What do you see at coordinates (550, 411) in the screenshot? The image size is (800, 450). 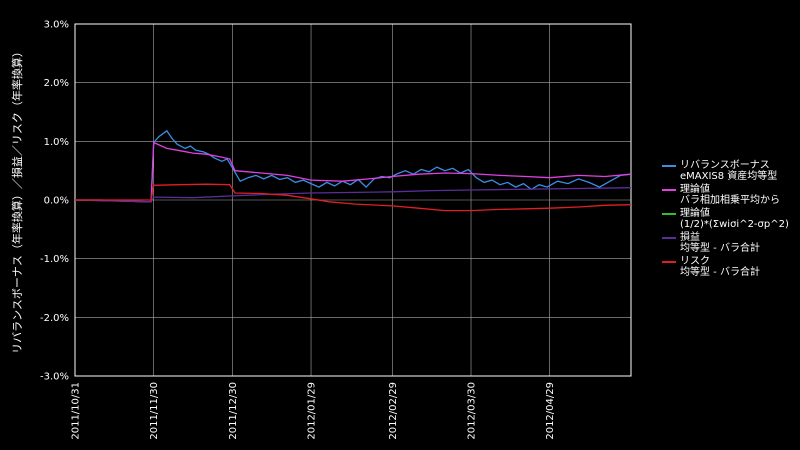 I see `x-tick-label: 2012/04/29` at bounding box center [550, 411].